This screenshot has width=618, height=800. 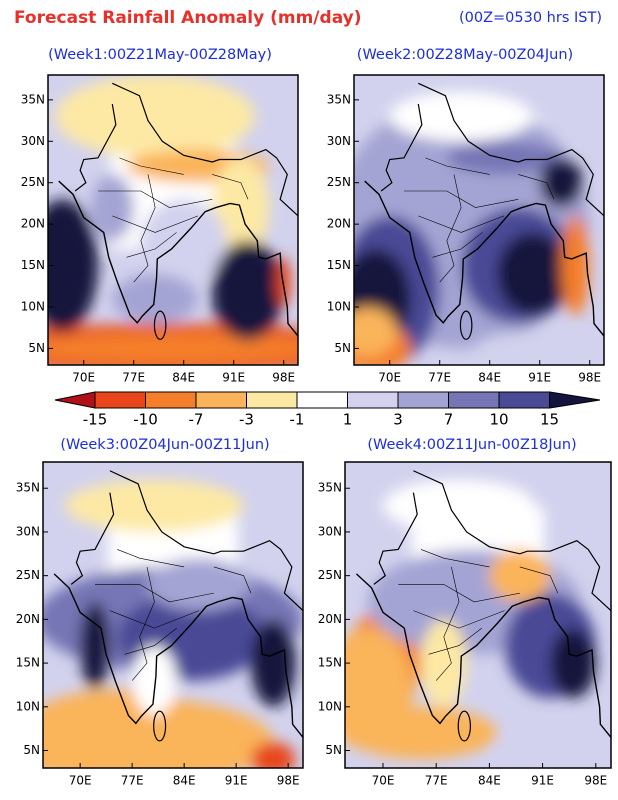 I want to click on lat-label: 30N, so click(x=28, y=531).